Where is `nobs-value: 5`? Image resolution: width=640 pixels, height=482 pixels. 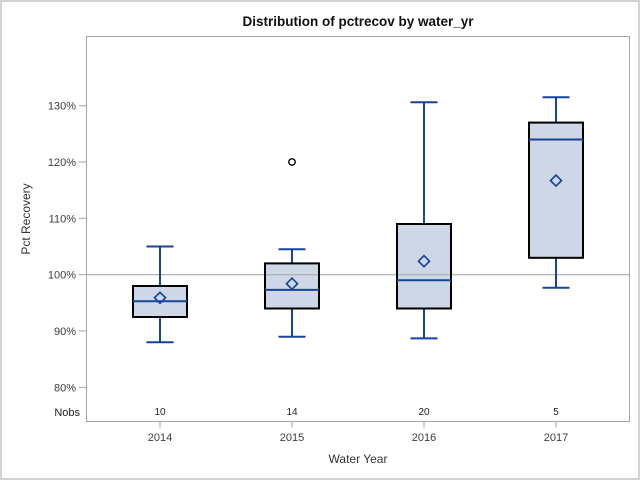 nobs-value: 5 is located at coordinates (556, 412).